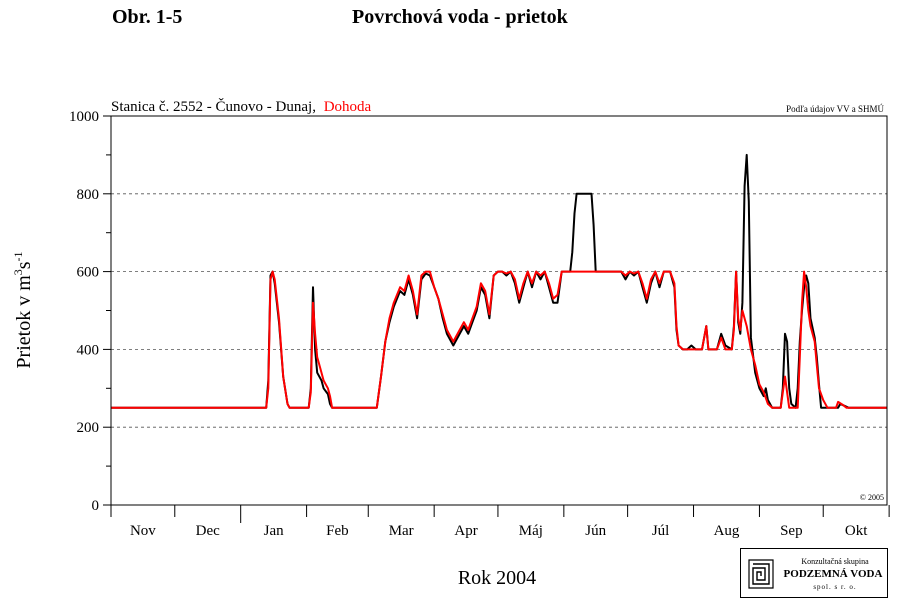  Describe the element at coordinates (835, 587) in the screenshot. I see `logo-bottom-text: spol. s r. o.` at that location.